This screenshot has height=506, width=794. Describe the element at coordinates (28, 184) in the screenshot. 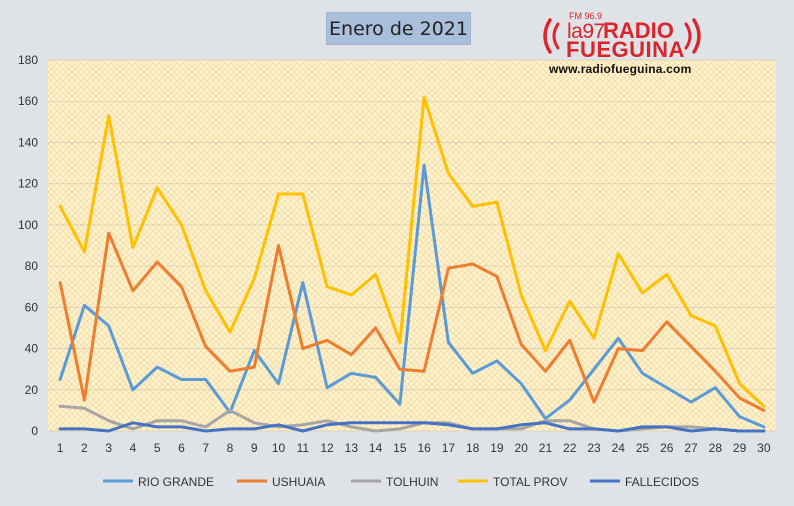

I see `y-tick-label: 120` at that location.